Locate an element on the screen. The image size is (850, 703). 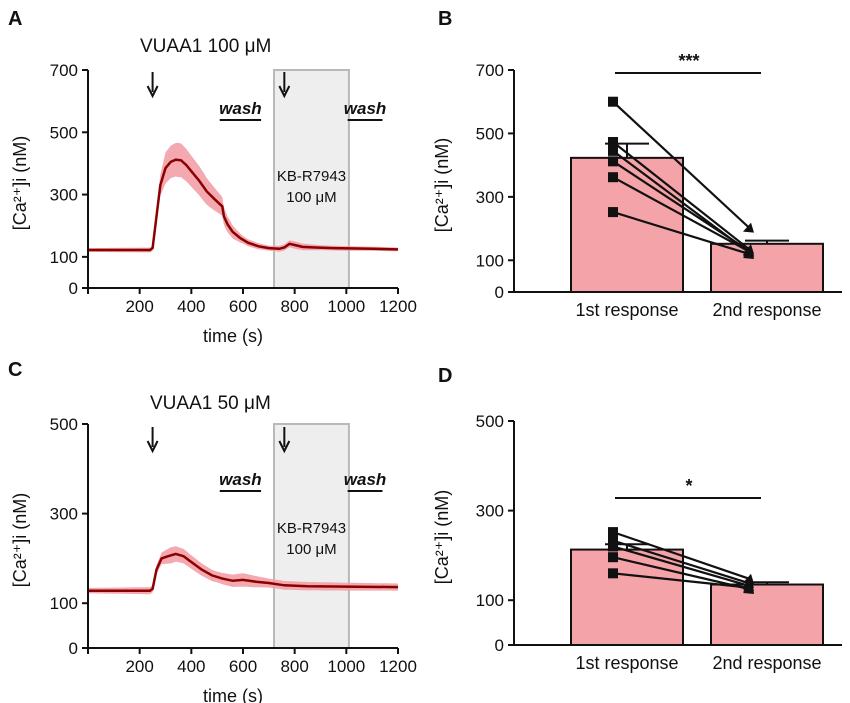
panel-label-d: D is located at coordinates (445, 376).